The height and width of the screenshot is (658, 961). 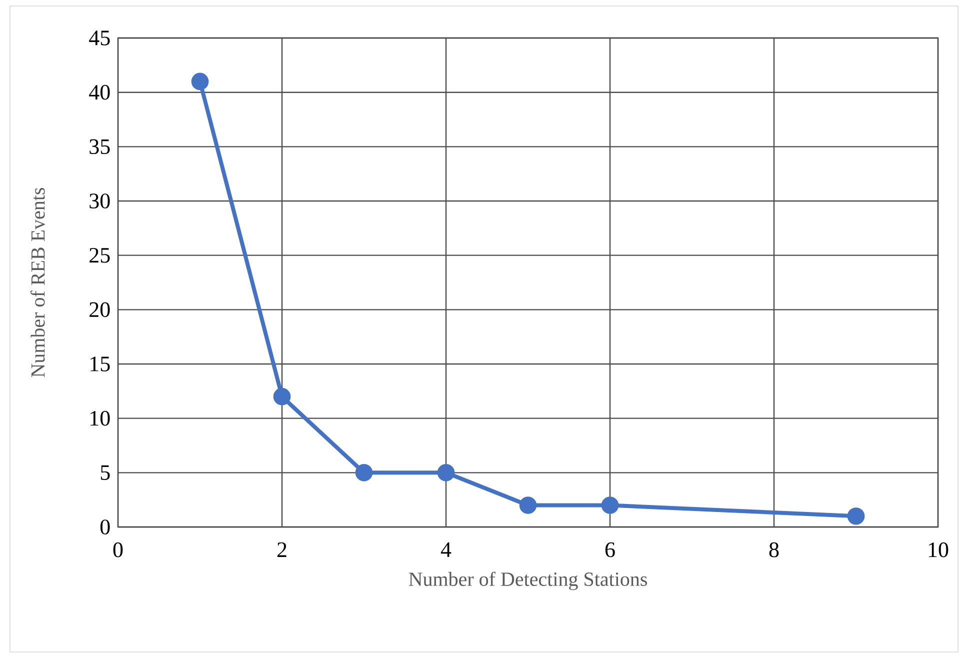 What do you see at coordinates (774, 550) in the screenshot?
I see `x-tick-label: 8` at bounding box center [774, 550].